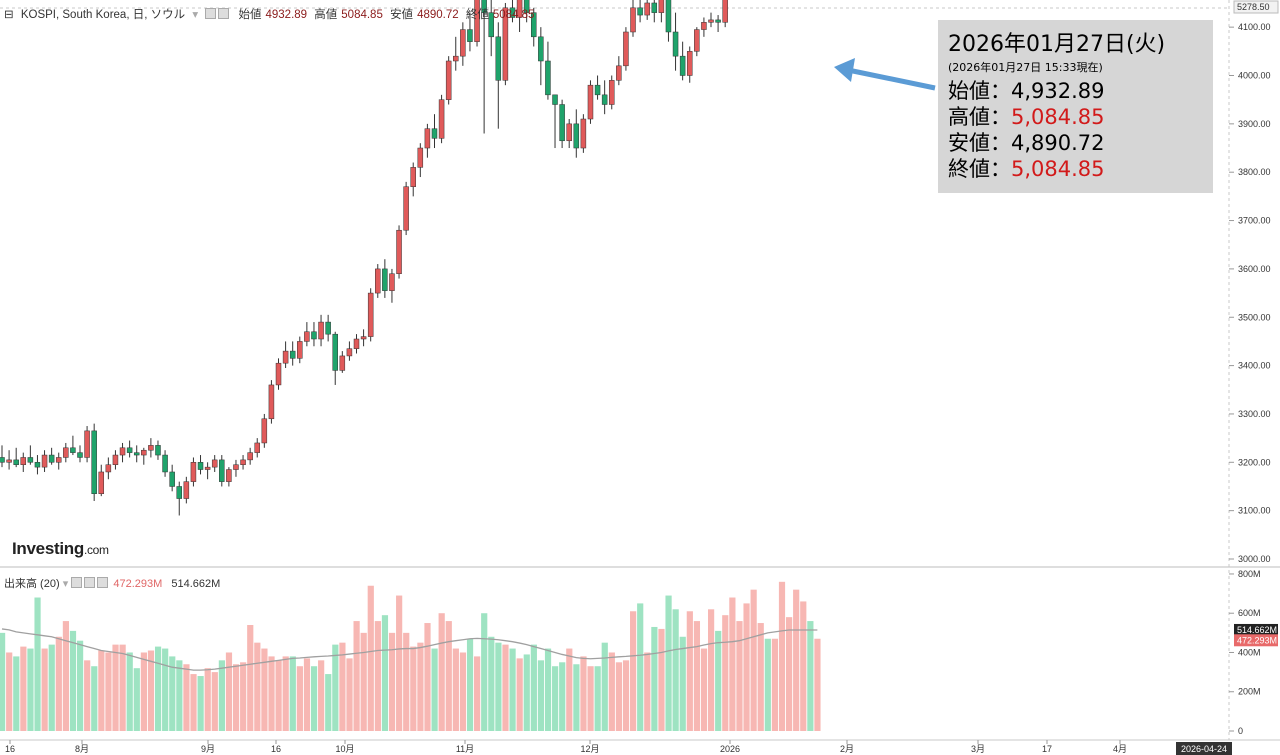 This screenshot has width=1280, height=755. What do you see at coordinates (438, 15) in the screenshot?
I see `legend-low: 4890.72` at bounding box center [438, 15].